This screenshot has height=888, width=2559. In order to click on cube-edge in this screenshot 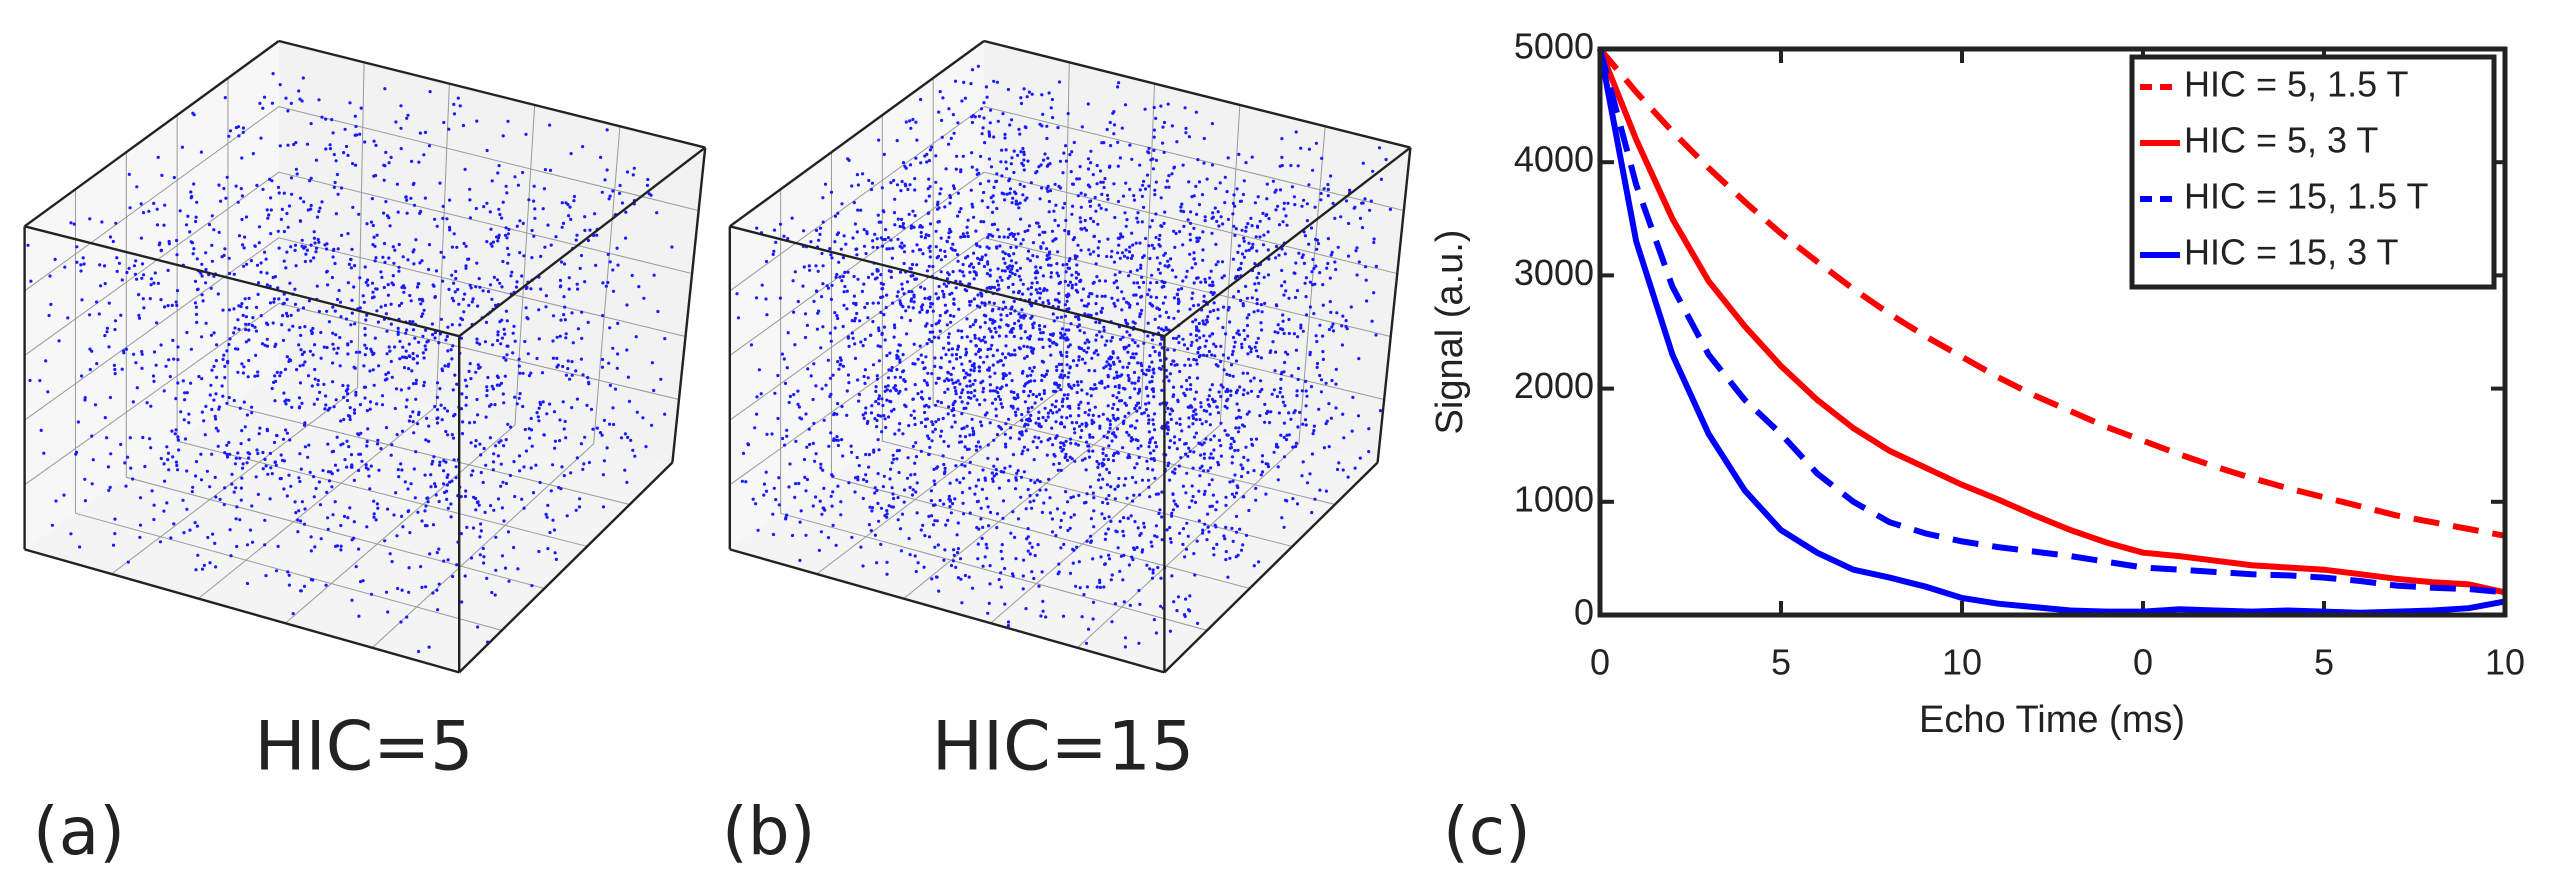, I will do `click(857, 394)`.